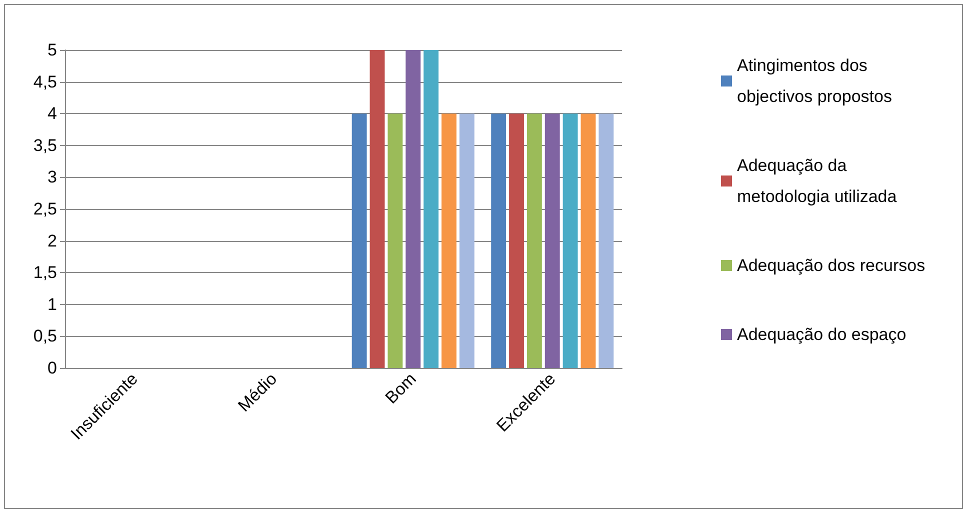  I want to click on legend-label: Adequação da metodologia utilizada, so click(817, 181).